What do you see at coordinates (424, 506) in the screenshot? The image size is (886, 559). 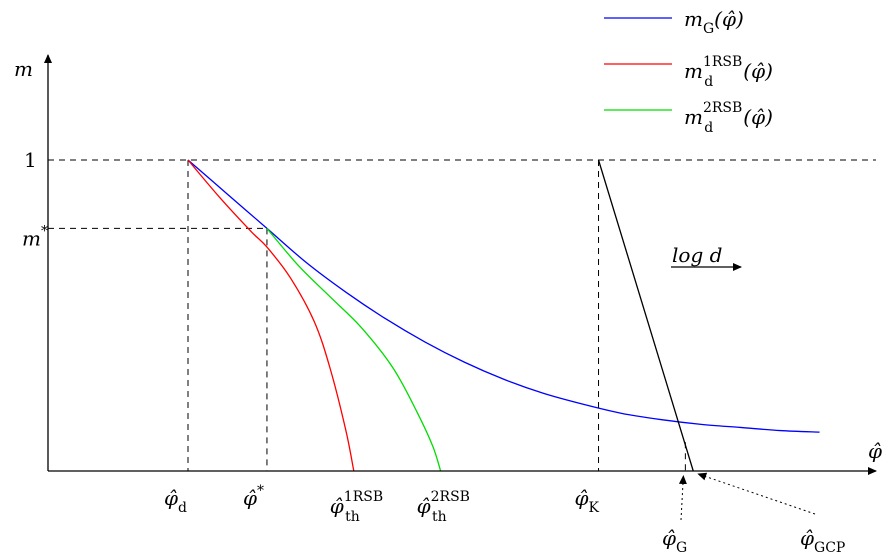 I see `x-tick-3-base: φ̂` at bounding box center [424, 506].